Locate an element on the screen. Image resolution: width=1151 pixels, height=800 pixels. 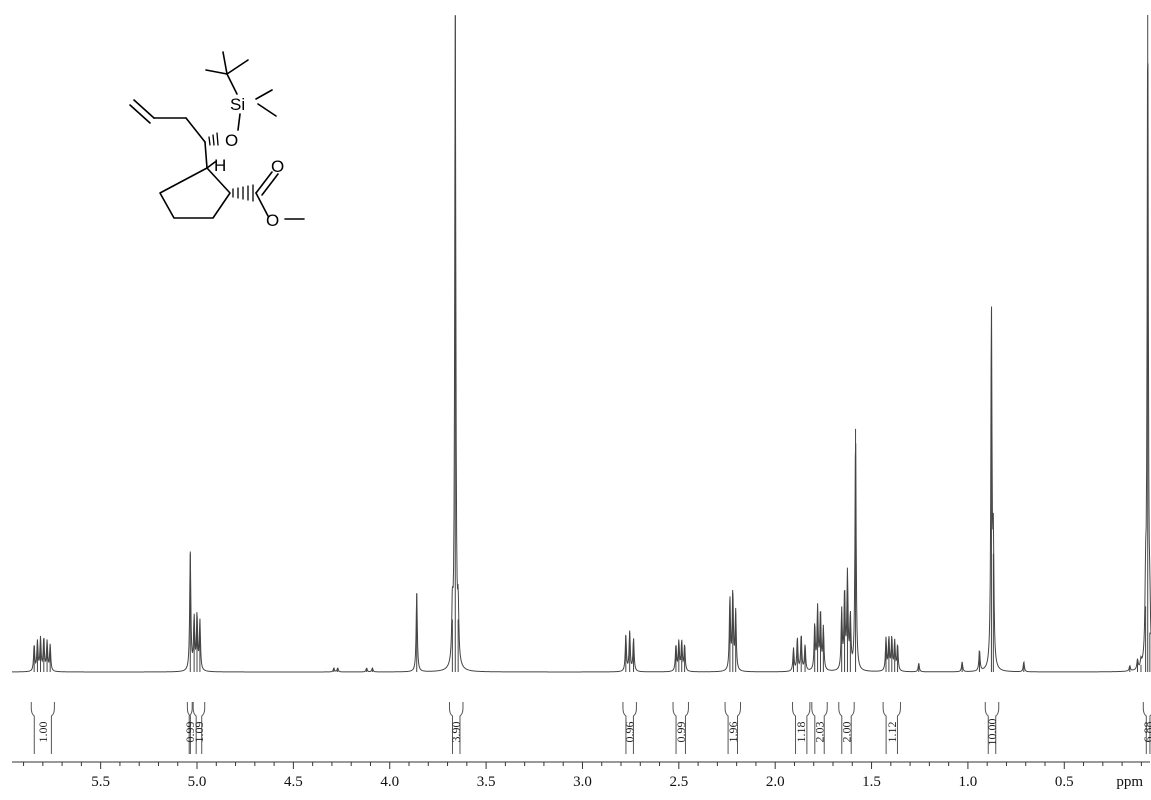
atom-h: H is located at coordinates (220, 165).